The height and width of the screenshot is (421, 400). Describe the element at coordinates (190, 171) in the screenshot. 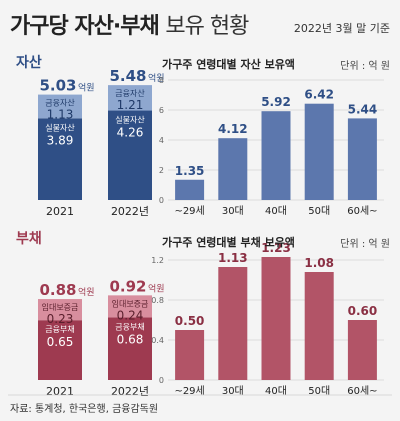

I see `bar-value-label: 1.35` at that location.